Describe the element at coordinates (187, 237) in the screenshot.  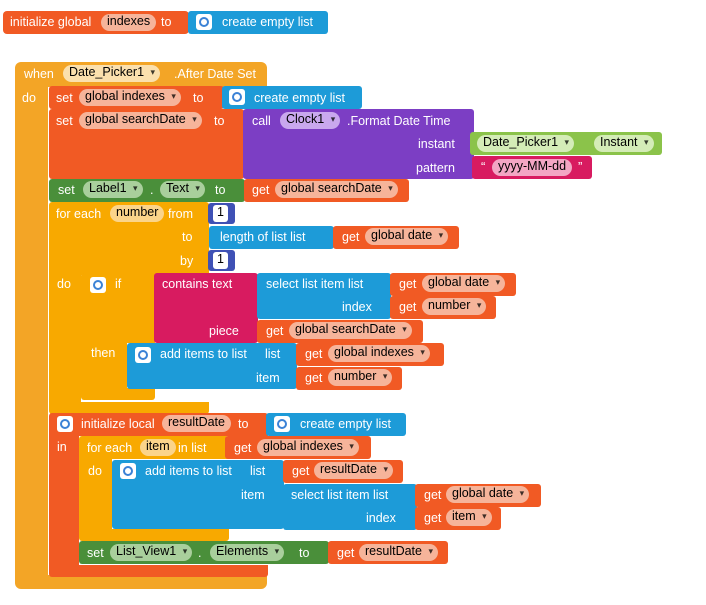
I see `for-to-label: to` at that location.